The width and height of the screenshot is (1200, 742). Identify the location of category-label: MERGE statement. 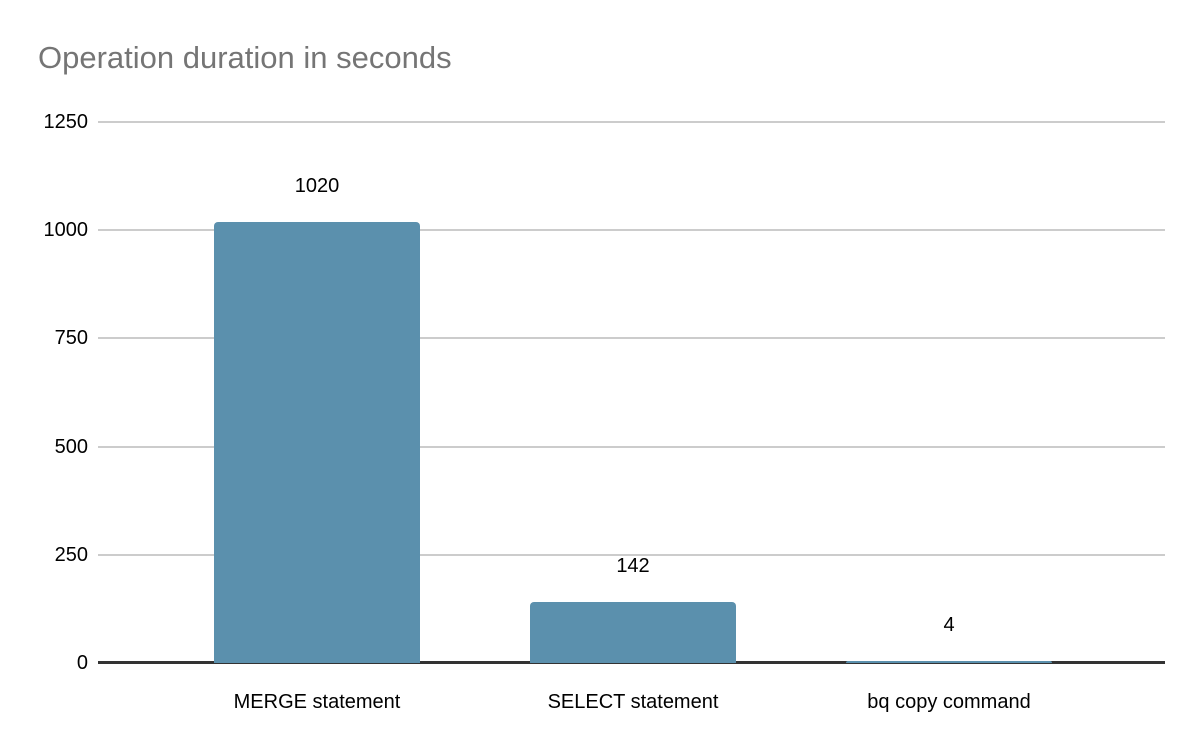
(317, 702).